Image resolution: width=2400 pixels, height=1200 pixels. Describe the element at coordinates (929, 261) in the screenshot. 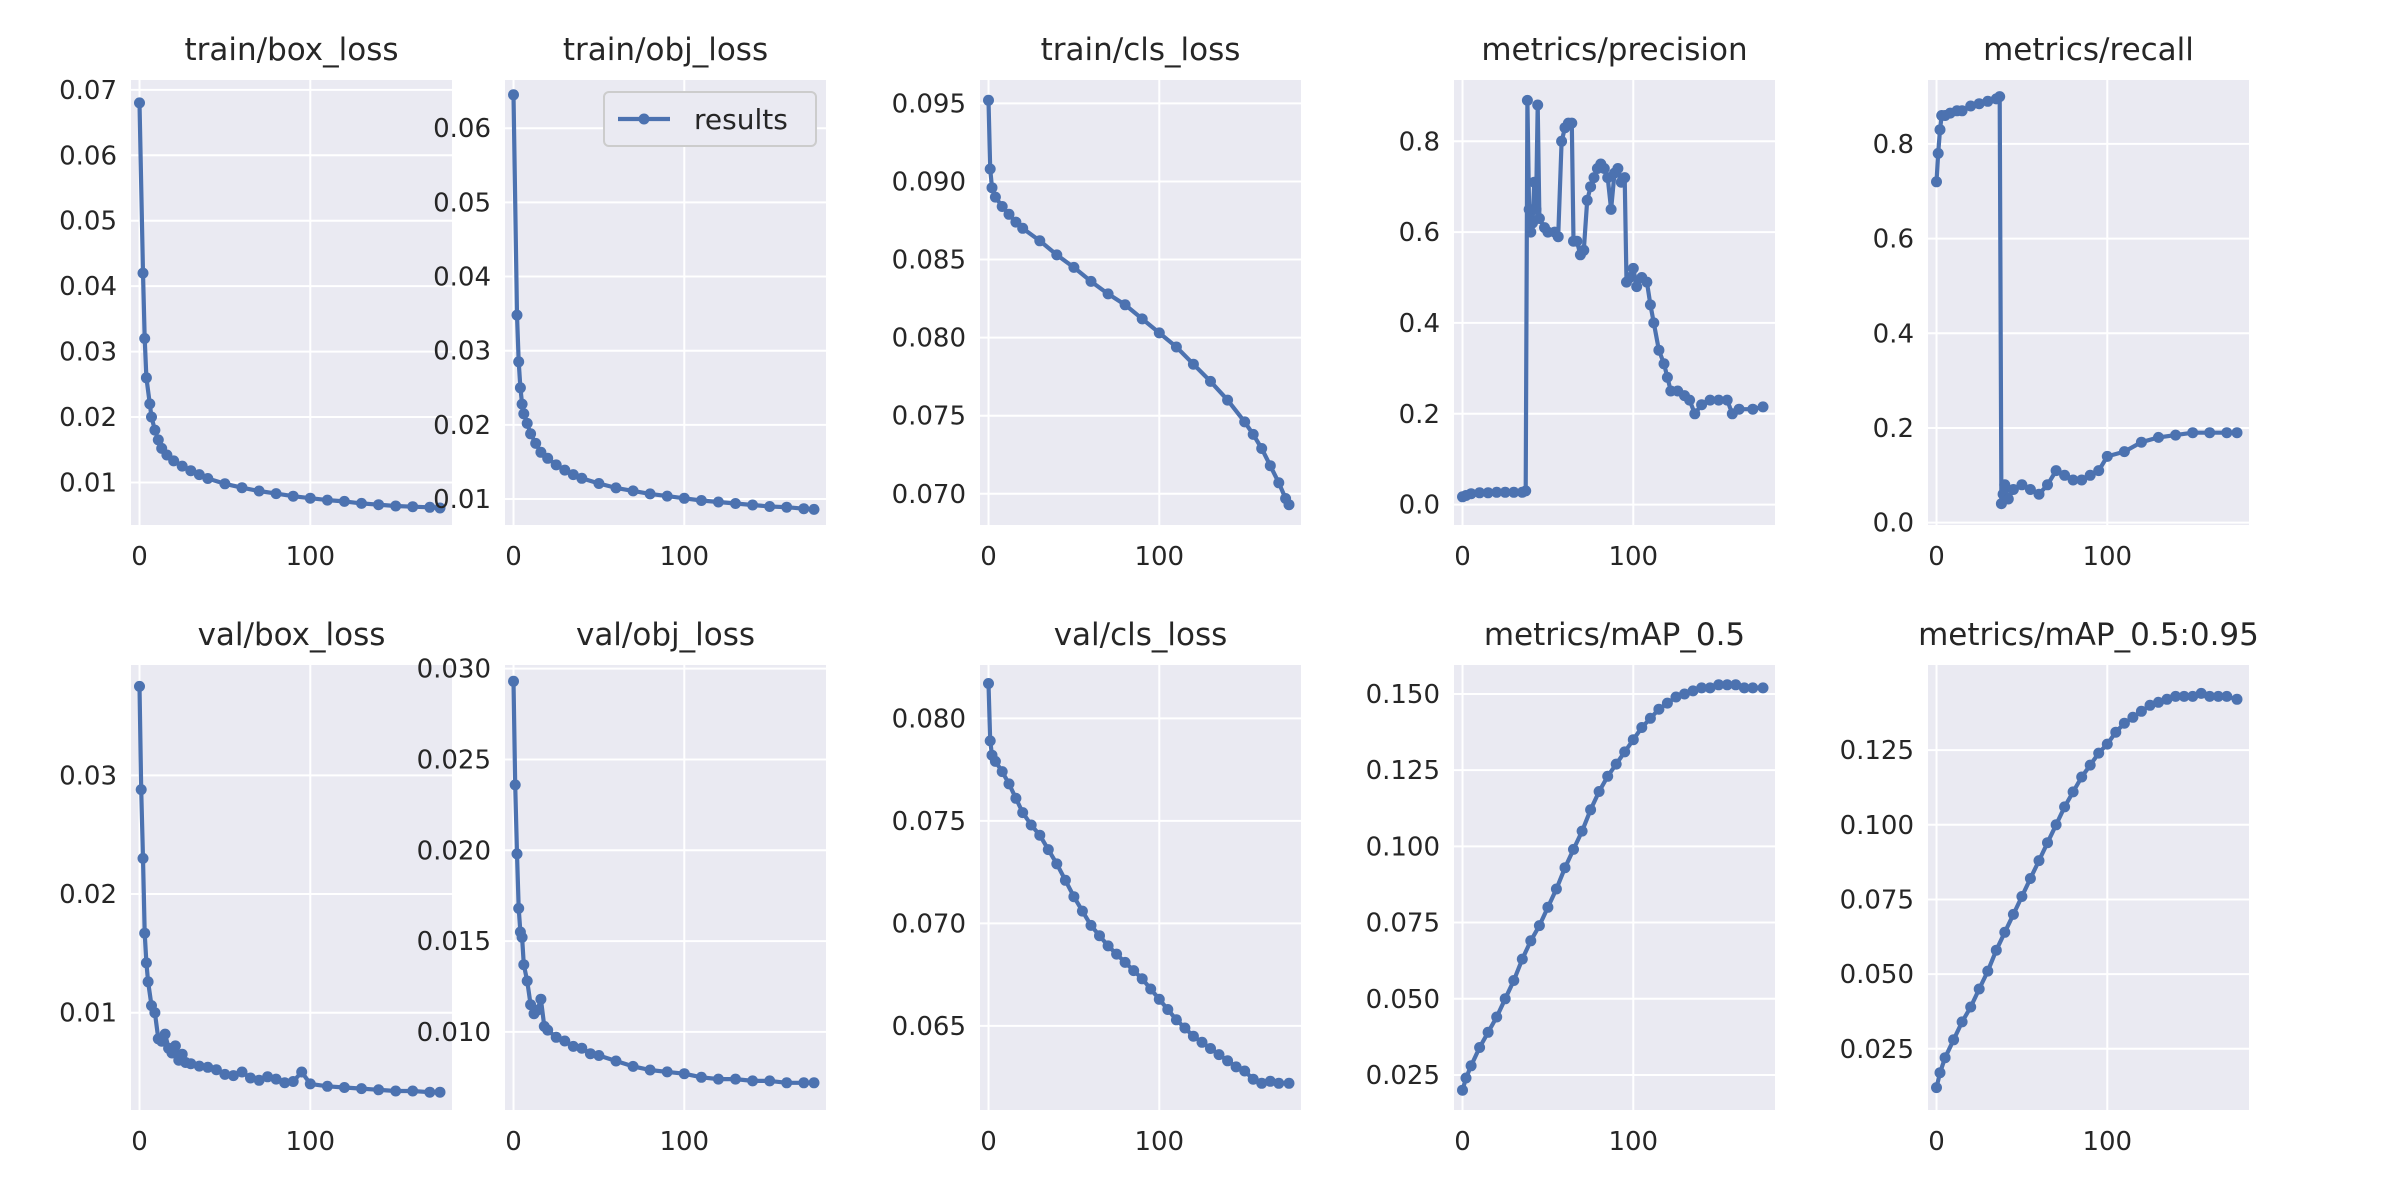

I see `y-tick-label: 0.085` at that location.